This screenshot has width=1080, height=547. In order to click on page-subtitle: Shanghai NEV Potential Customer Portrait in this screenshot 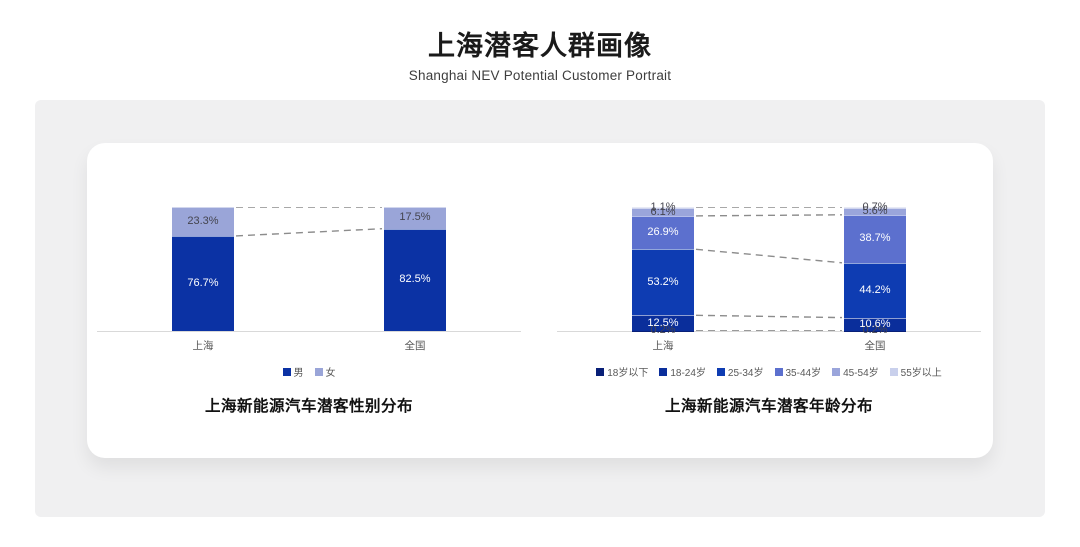, I will do `click(540, 75)`.